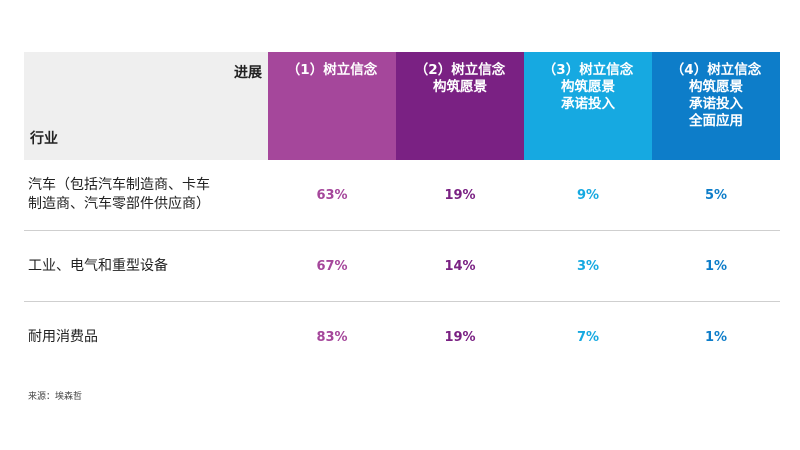 The width and height of the screenshot is (800, 450). Describe the element at coordinates (332, 195) in the screenshot. I see `value-cell: 63%` at that location.